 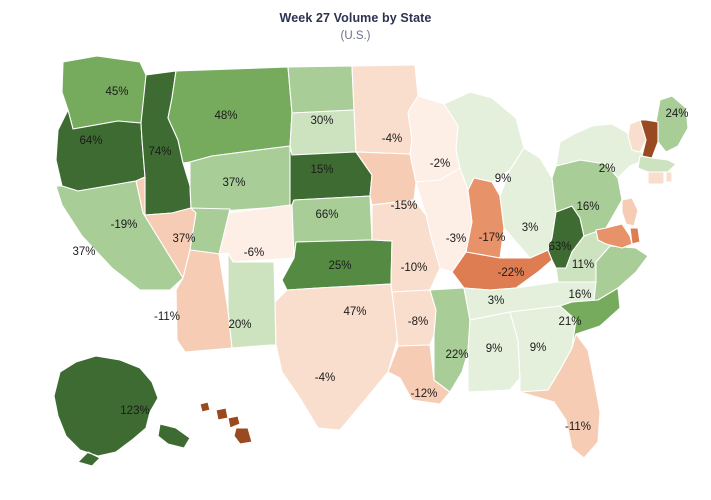 What do you see at coordinates (676, 114) in the screenshot?
I see `state-value-label-me: 24%` at bounding box center [676, 114].